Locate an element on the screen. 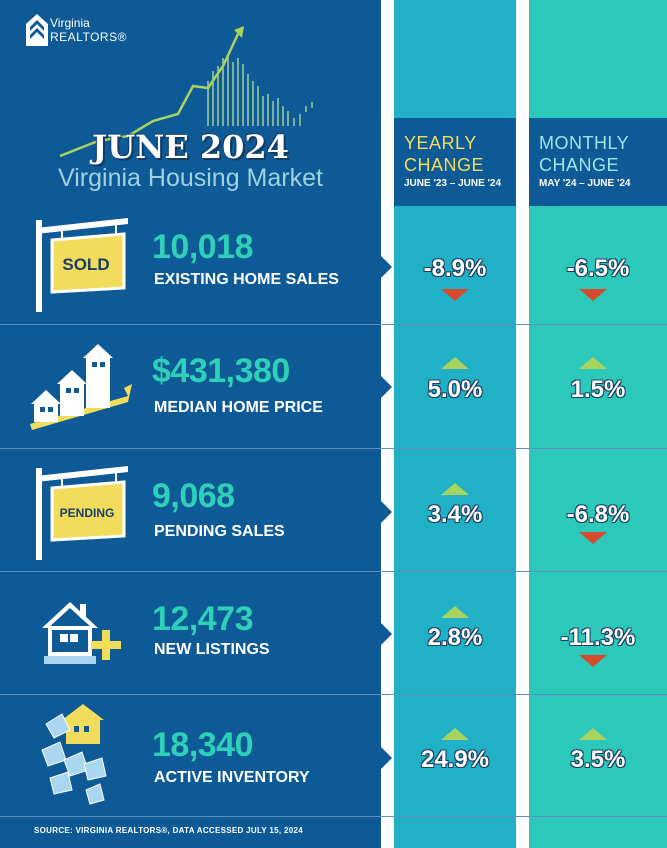 This screenshot has height=848, width=667. sold-sign-text: SOLD is located at coordinates (85, 264).